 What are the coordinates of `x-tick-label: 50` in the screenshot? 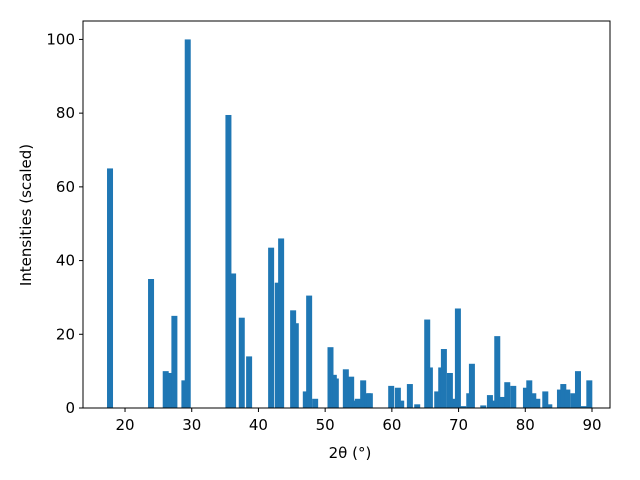 It's located at (325, 425).